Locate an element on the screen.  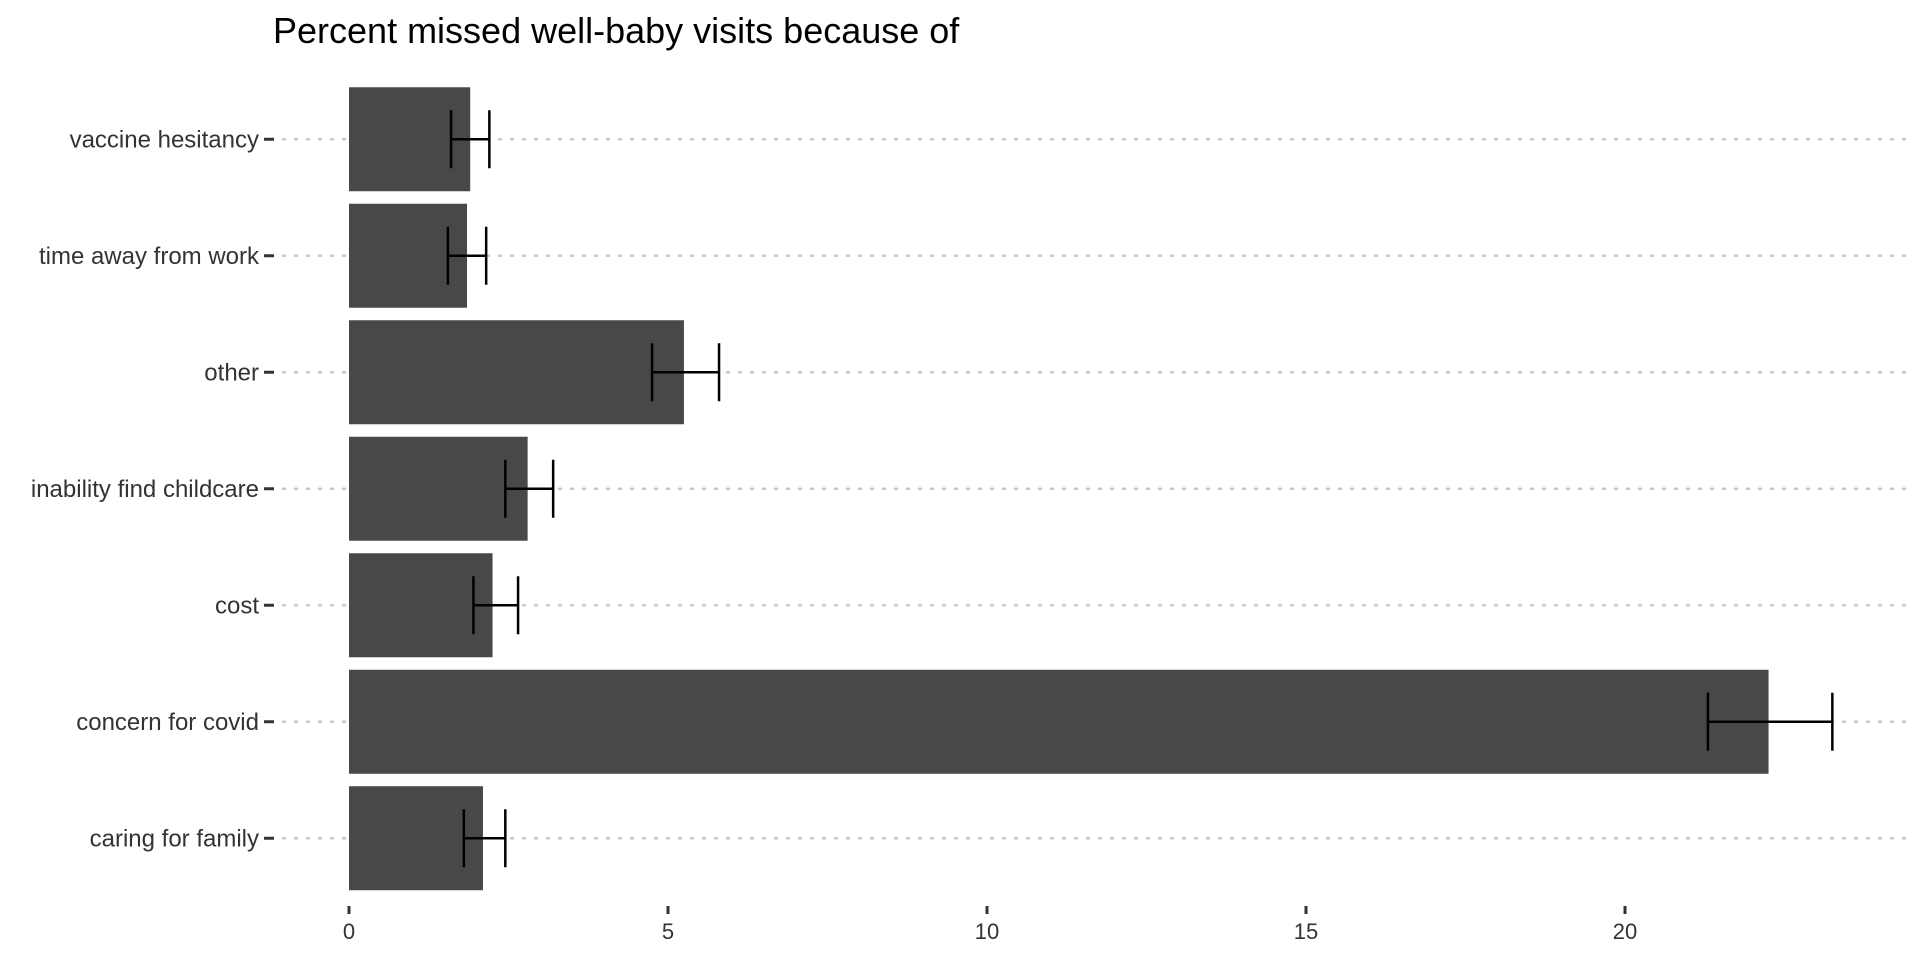
error-bar-caring-for-family is located at coordinates (484, 838).